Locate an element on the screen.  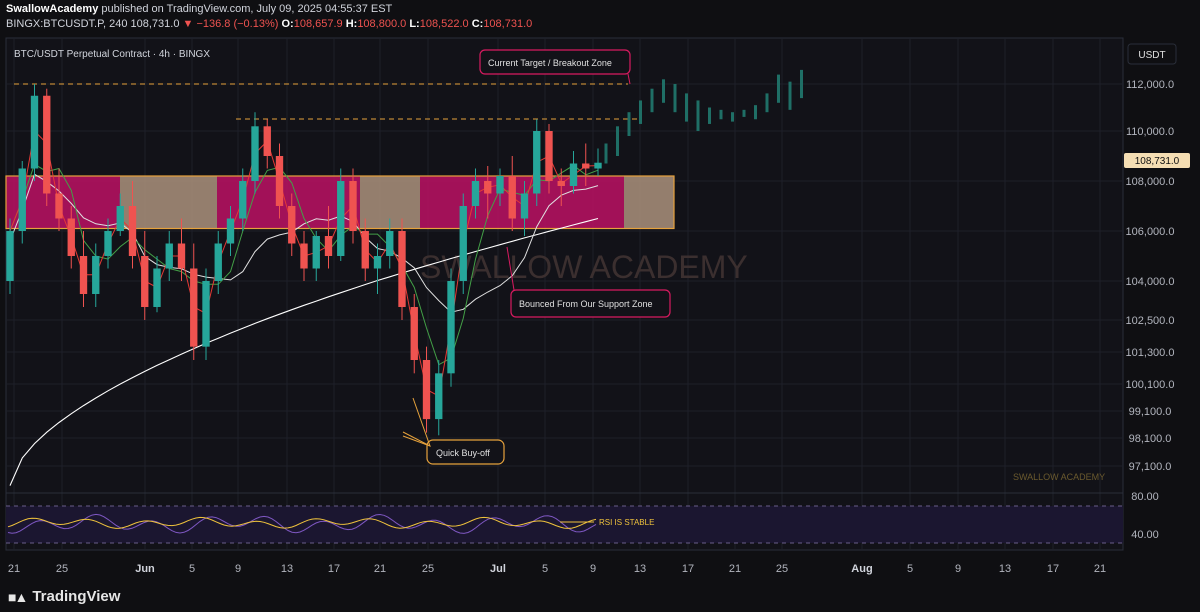
price-tick-label: 100,100.0 is located at coordinates (1150, 385).